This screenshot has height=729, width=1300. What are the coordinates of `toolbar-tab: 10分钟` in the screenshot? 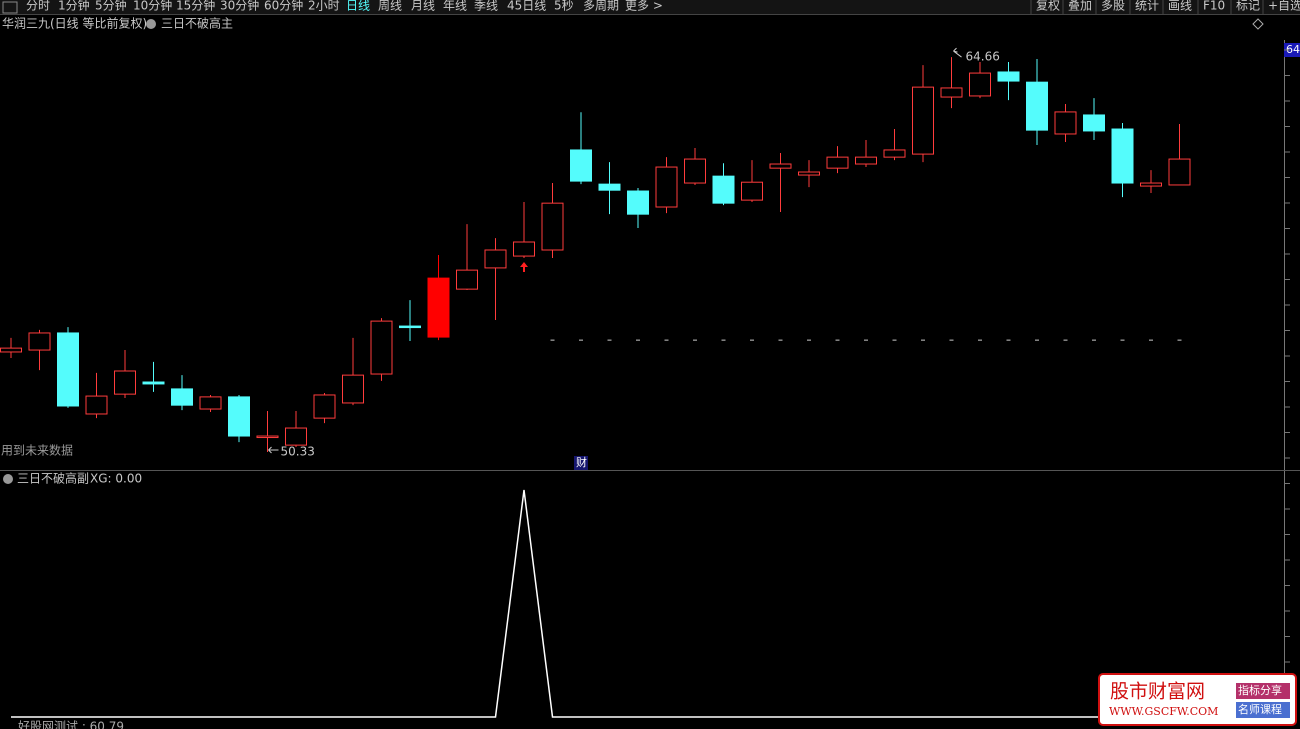 It's located at (152, 6).